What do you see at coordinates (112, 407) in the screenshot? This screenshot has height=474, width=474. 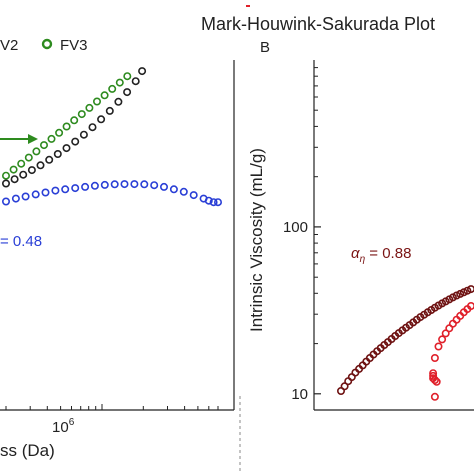 I see `panel-a-x-ticks` at bounding box center [112, 407].